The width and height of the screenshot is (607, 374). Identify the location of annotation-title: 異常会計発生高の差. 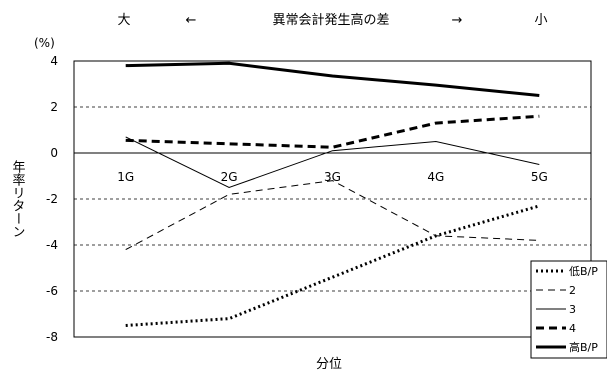
(330, 20).